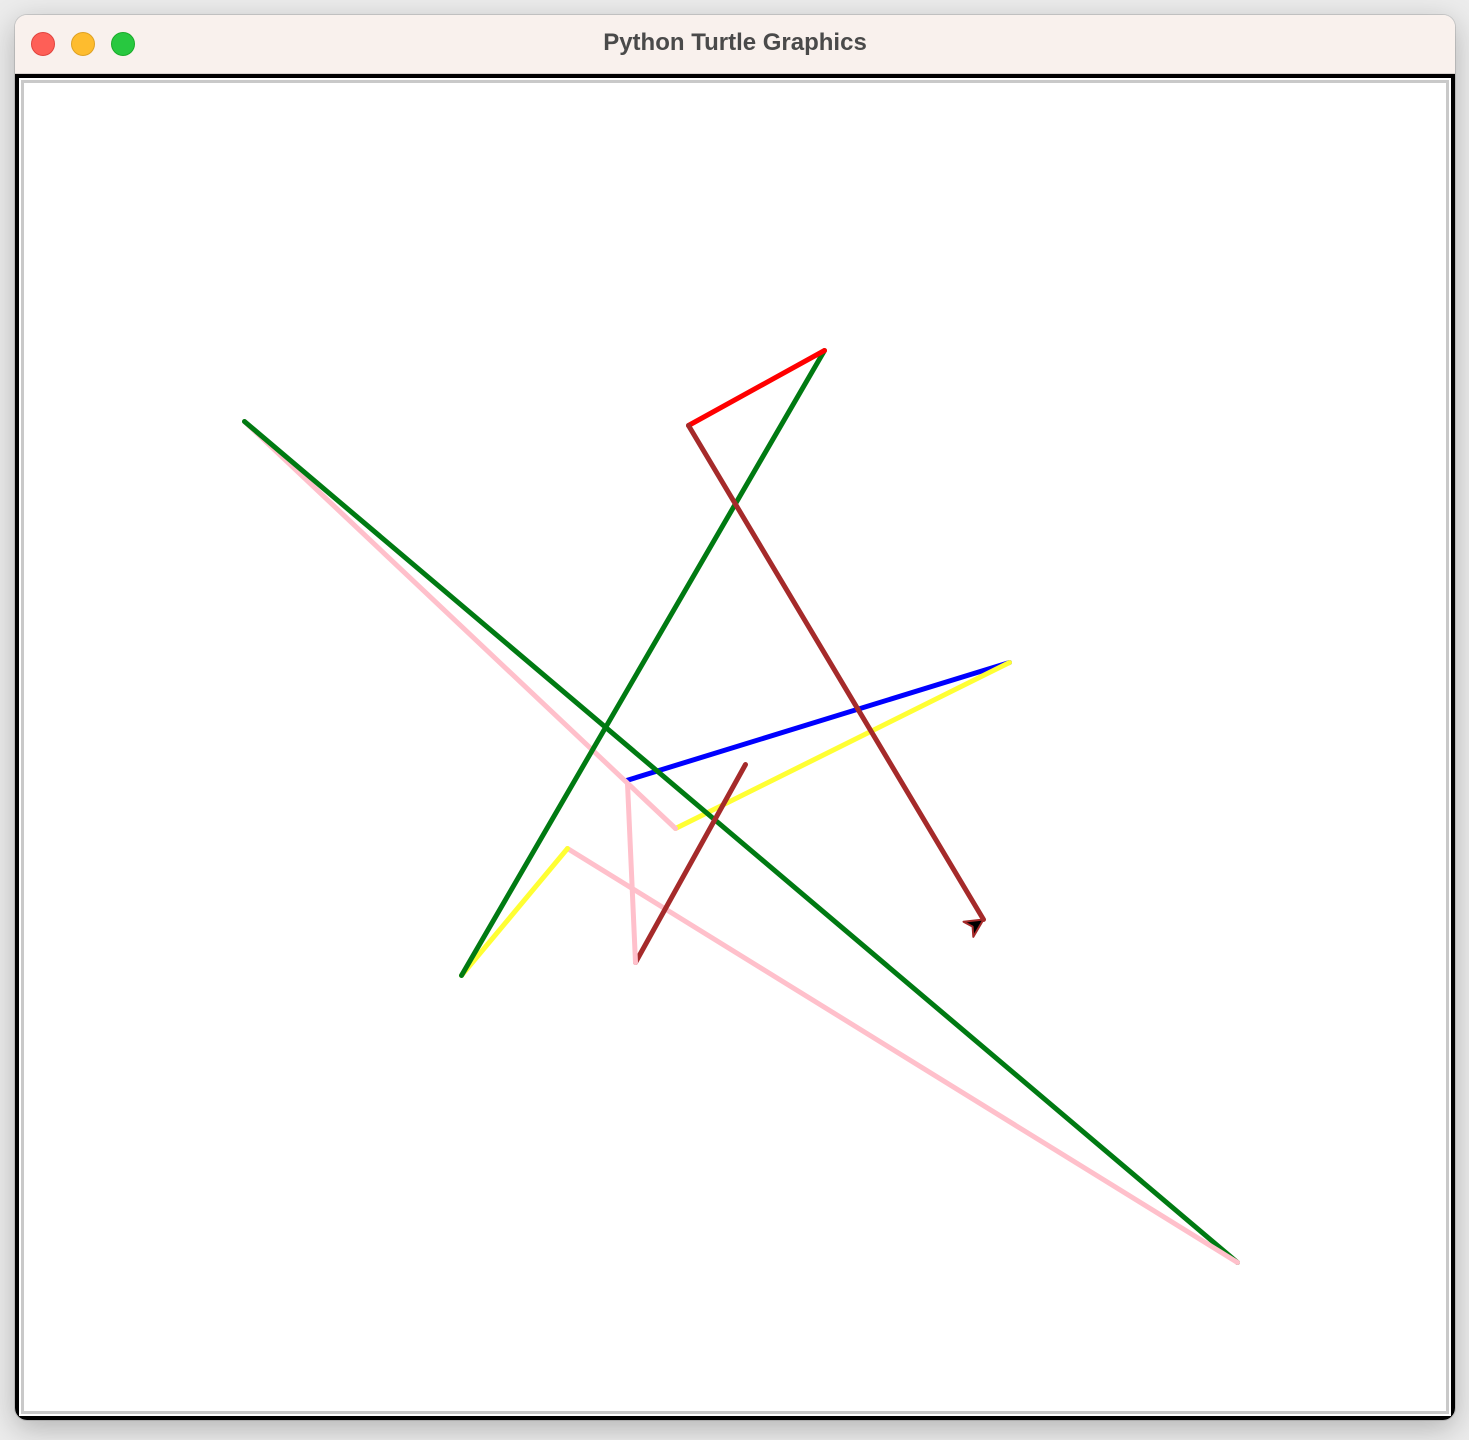 The image size is (1469, 1440). I want to click on turtle-arrow-shape, so click(973, 928).